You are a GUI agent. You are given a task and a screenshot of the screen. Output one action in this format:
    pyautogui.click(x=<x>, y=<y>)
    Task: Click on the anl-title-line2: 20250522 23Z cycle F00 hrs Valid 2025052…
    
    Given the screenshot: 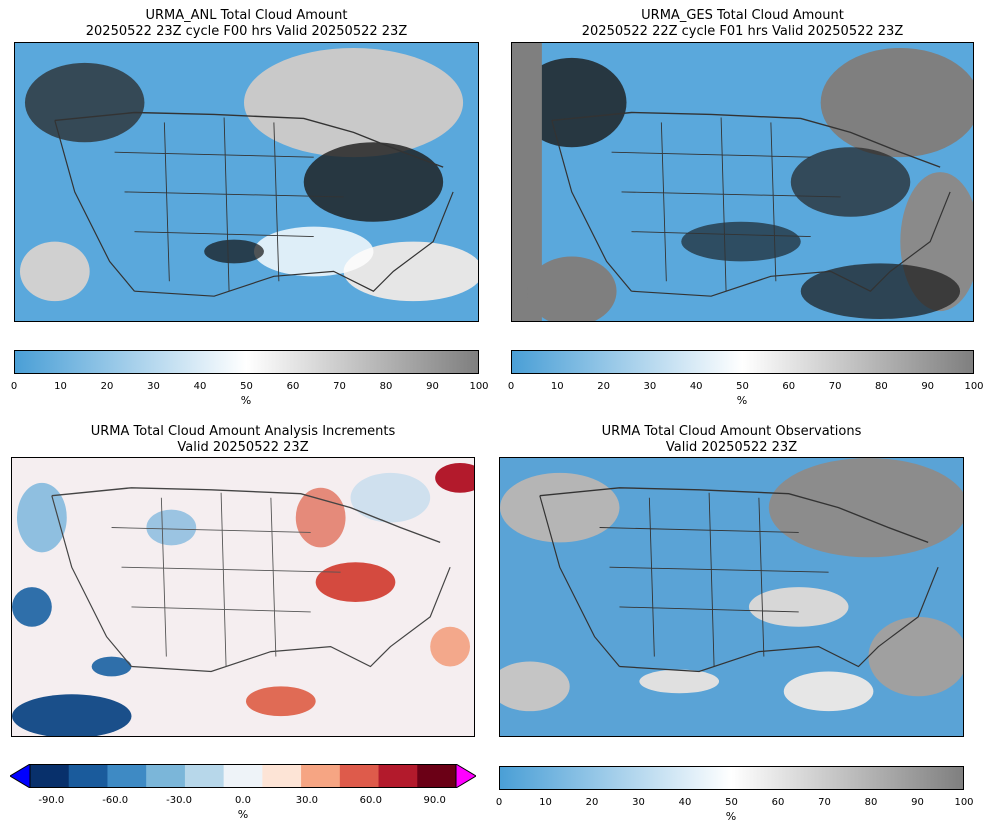 What is the action you would take?
    pyautogui.click(x=246, y=31)
    